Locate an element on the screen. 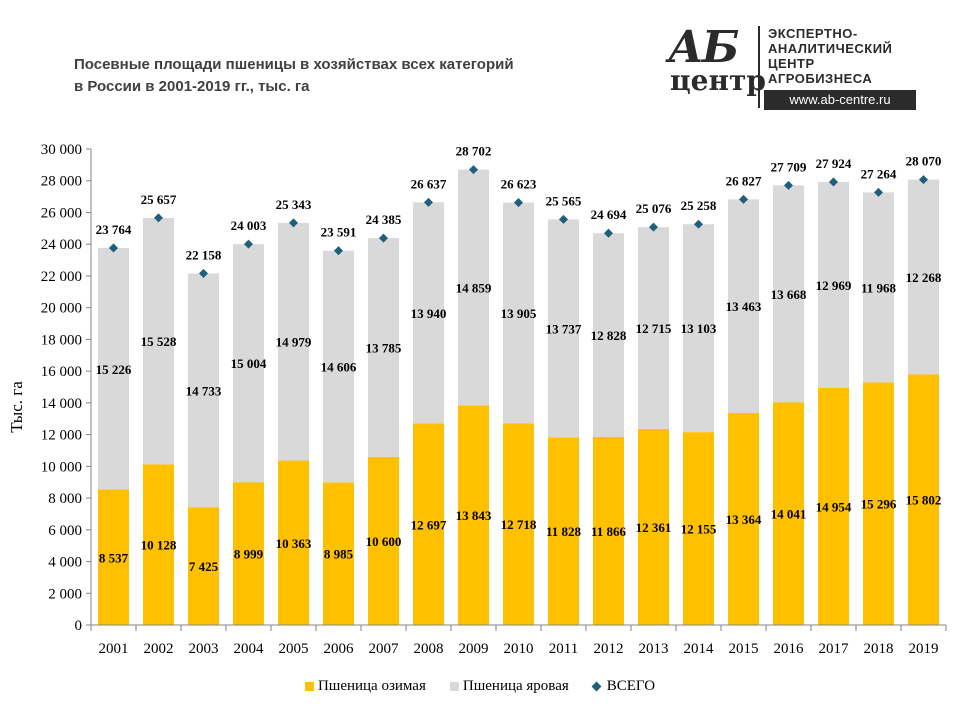  data-label-spring: 12 715 is located at coordinates (654, 328).